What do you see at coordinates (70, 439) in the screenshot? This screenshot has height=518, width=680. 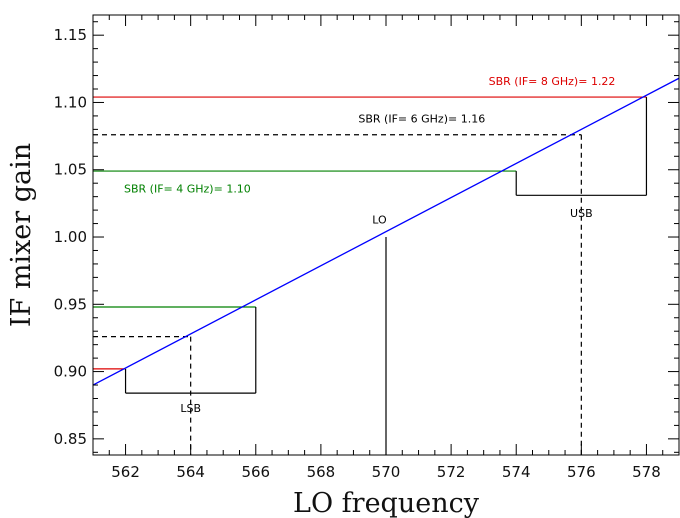 I see `y-tick-label: 0.85` at bounding box center [70, 439].